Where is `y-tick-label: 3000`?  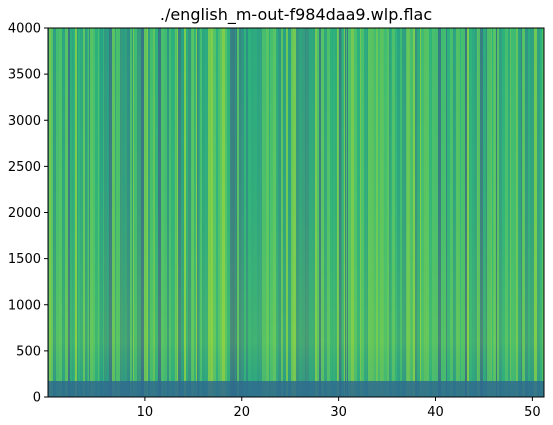
y-tick-label: 3000 is located at coordinates (24, 121).